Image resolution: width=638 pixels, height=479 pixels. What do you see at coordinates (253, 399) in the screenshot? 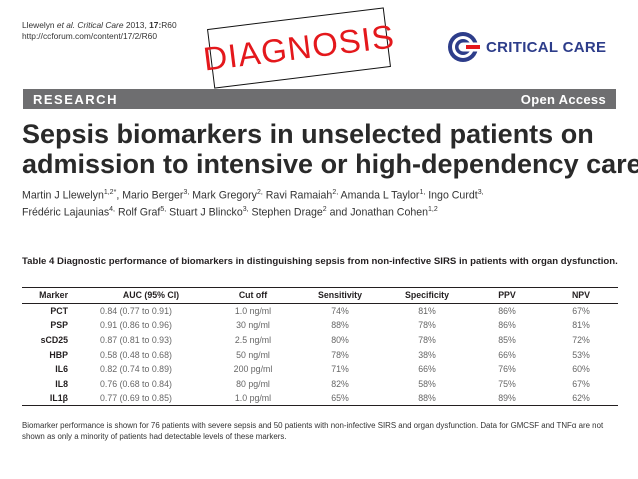
I see `cell-cutoff: 1.0 pg/ml` at bounding box center [253, 399].